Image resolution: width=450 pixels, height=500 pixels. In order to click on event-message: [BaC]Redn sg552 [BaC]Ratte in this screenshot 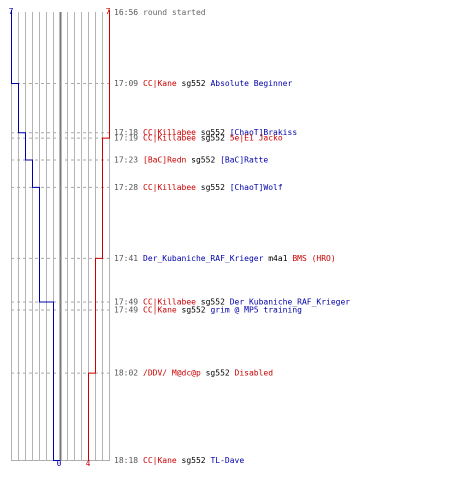, I will do `click(205, 160)`.